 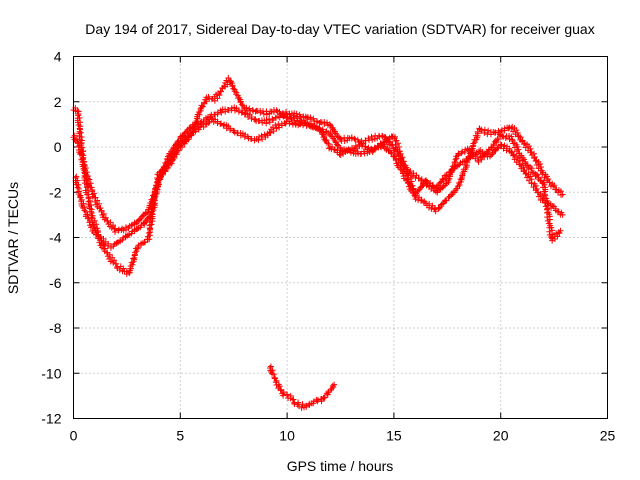 I want to click on y-tick-label: -10, so click(x=51, y=373).